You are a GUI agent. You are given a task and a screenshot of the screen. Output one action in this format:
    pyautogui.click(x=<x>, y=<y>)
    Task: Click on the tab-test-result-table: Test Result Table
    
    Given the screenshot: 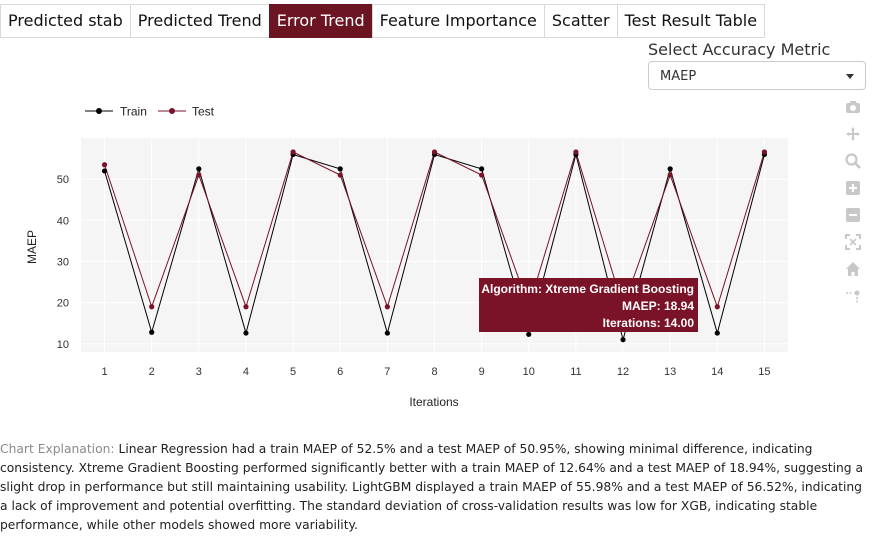 What is the action you would take?
    pyautogui.click(x=691, y=21)
    